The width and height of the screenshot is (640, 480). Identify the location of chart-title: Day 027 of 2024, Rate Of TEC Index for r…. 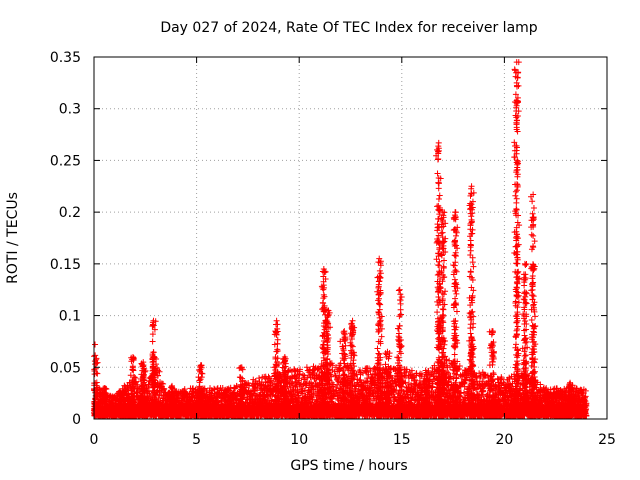
(348, 28).